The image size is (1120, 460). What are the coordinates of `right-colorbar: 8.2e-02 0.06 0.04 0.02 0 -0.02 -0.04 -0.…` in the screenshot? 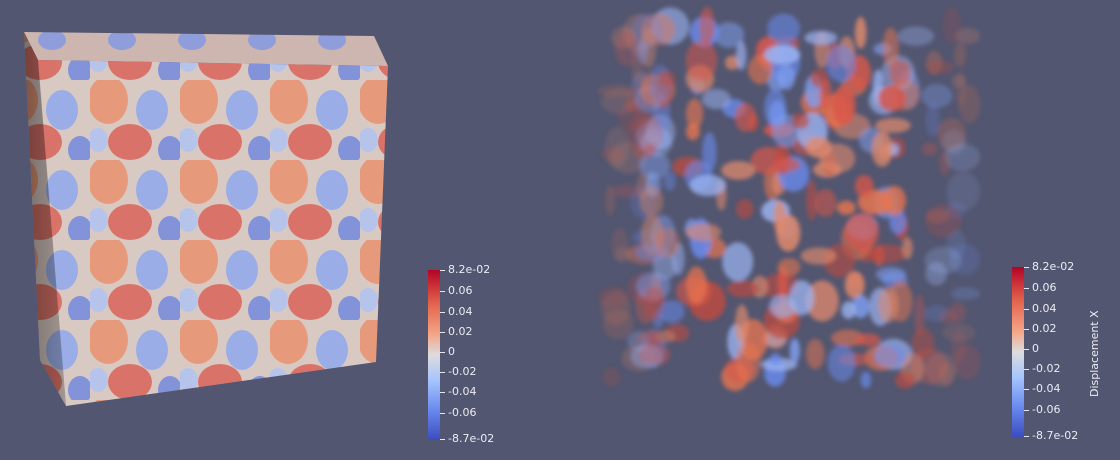 It's located at (1066, 358).